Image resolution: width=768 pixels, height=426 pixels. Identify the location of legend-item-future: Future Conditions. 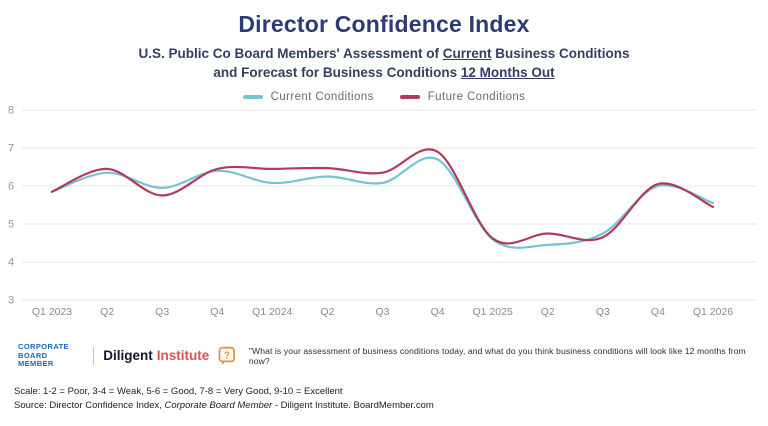
(462, 97).